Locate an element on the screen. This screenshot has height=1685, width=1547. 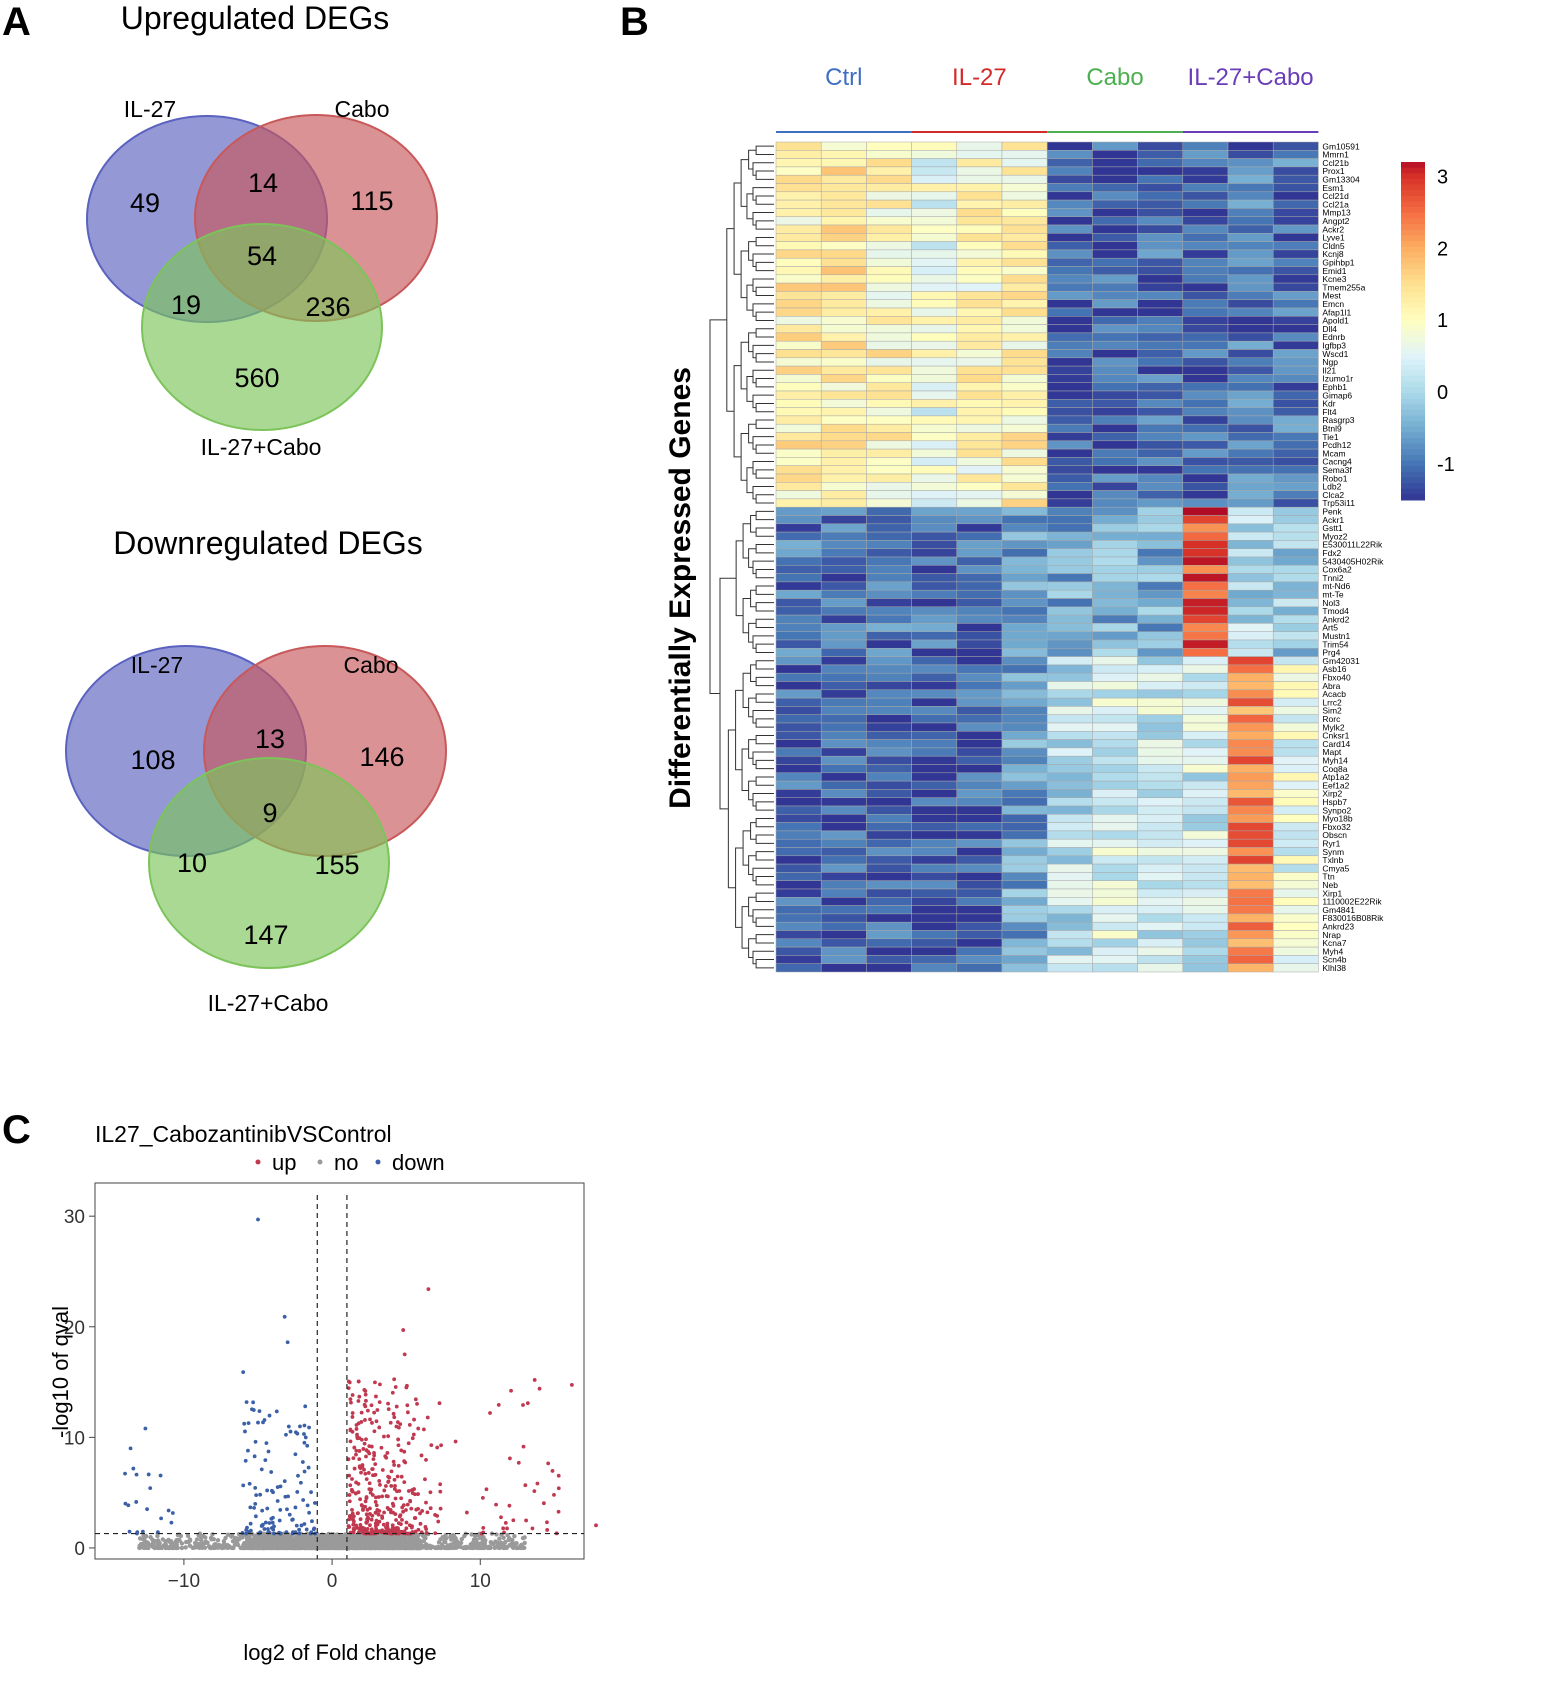
heatmap-gene-label: Nol3 is located at coordinates (1331, 603).